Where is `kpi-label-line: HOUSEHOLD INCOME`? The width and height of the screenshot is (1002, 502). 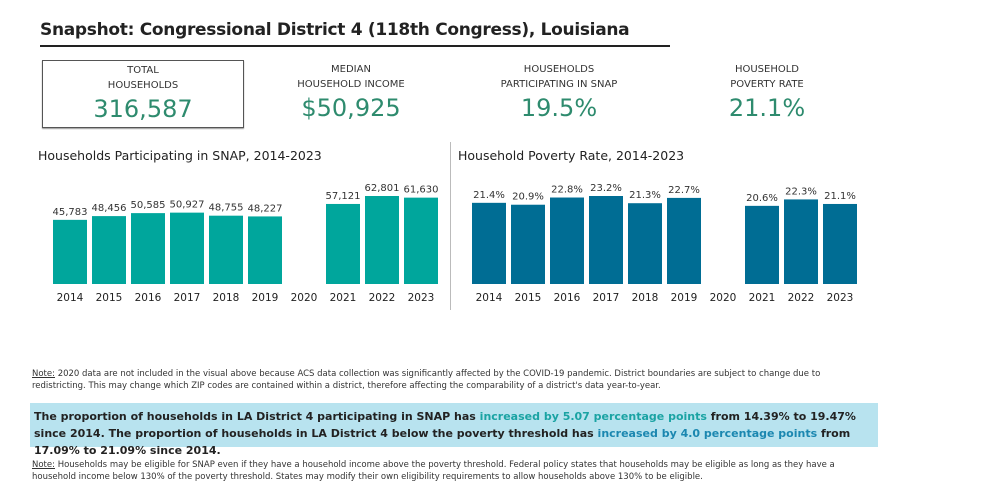
kpi-label-line: HOUSEHOLD INCOME is located at coordinates (351, 84).